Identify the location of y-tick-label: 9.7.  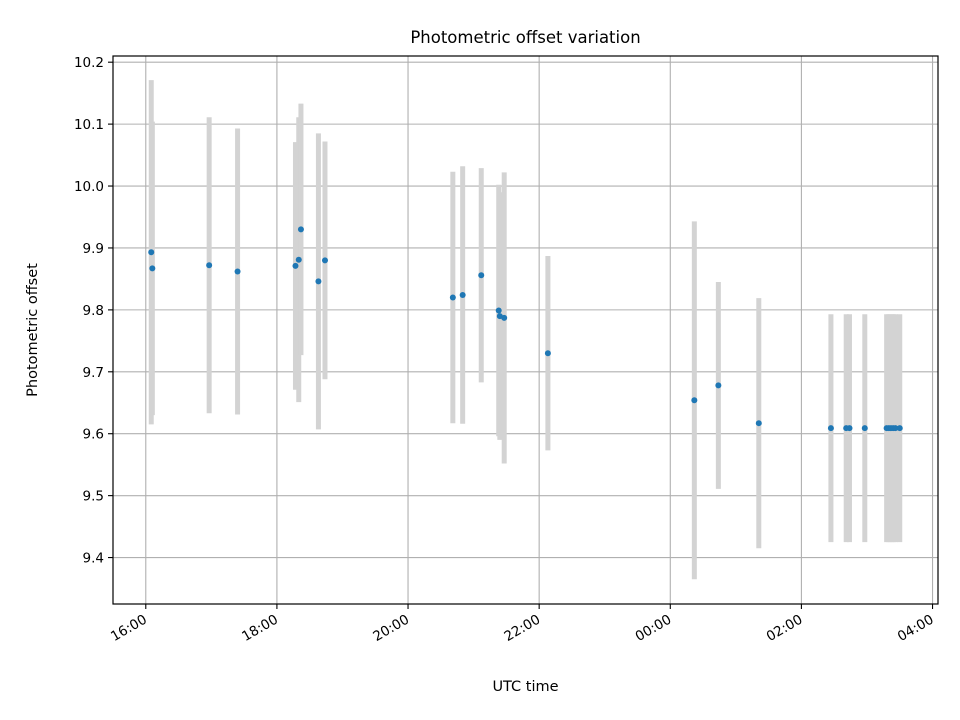
(93, 373).